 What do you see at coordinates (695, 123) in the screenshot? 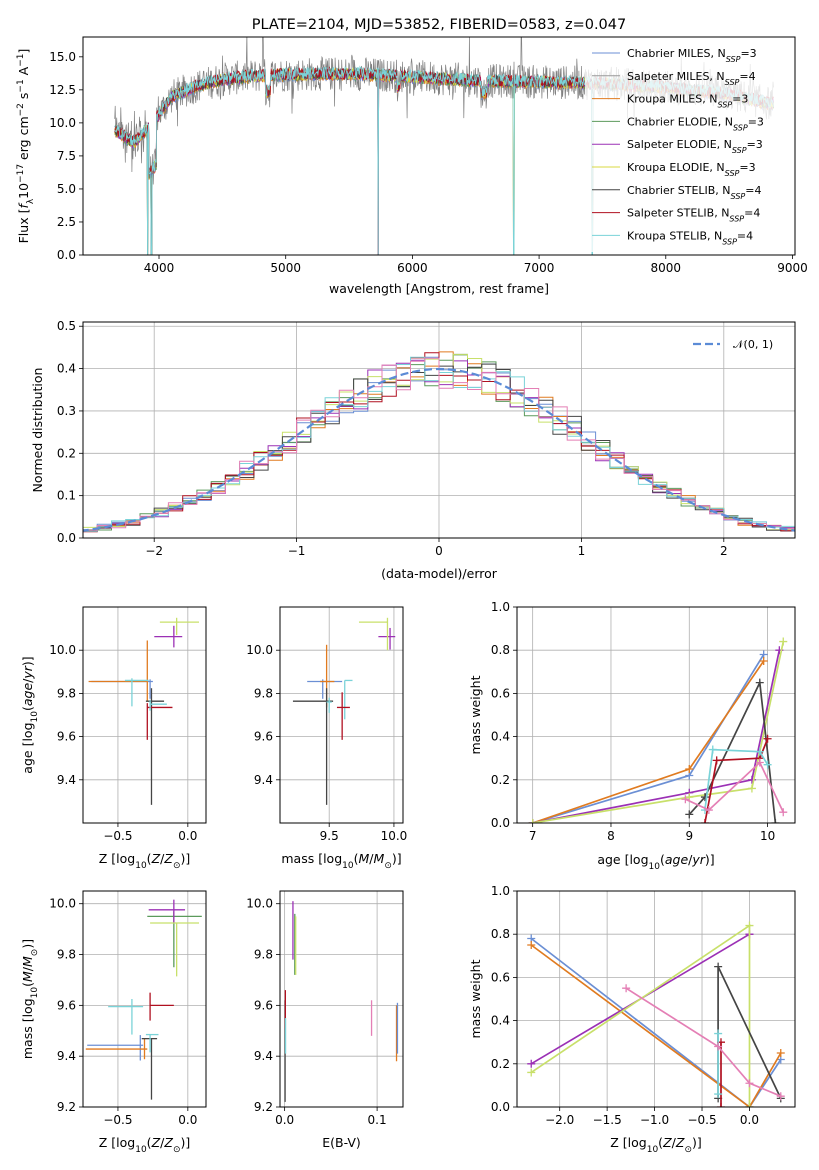
I see `legend-label: Chabrier ELODIE, NSSP=3` at bounding box center [695, 123].